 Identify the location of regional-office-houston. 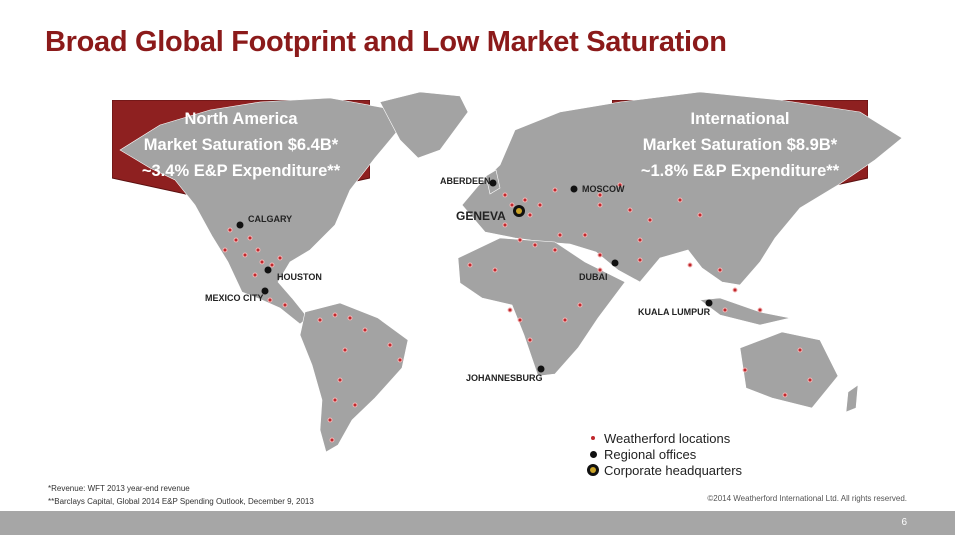
(268, 270).